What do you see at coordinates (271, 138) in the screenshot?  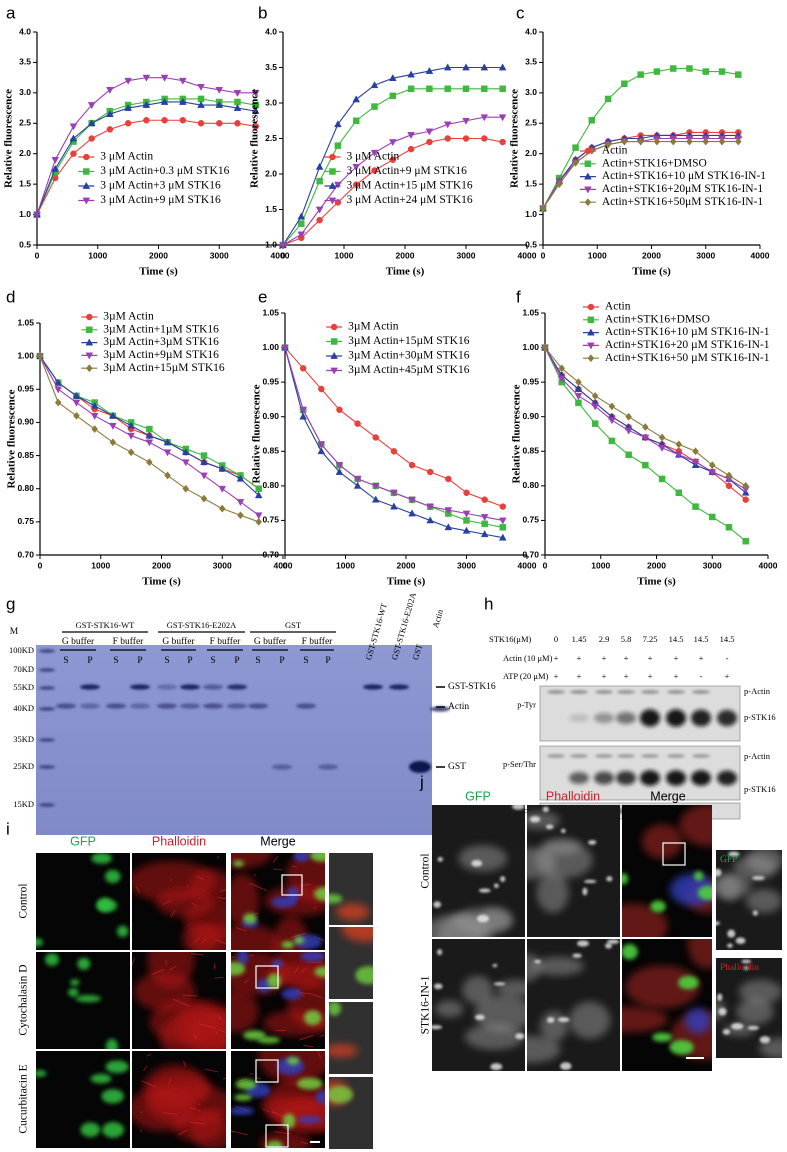 I see `y-tick-label: 2.5` at bounding box center [271, 138].